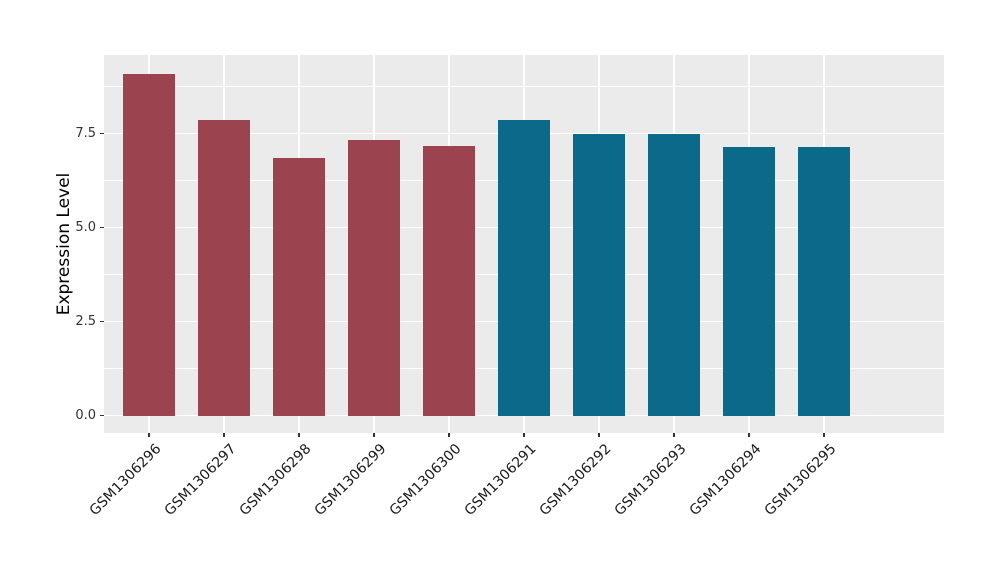 This screenshot has height=580, width=1000. Describe the element at coordinates (85, 134) in the screenshot. I see `y-tick-label: 7.5` at that location.